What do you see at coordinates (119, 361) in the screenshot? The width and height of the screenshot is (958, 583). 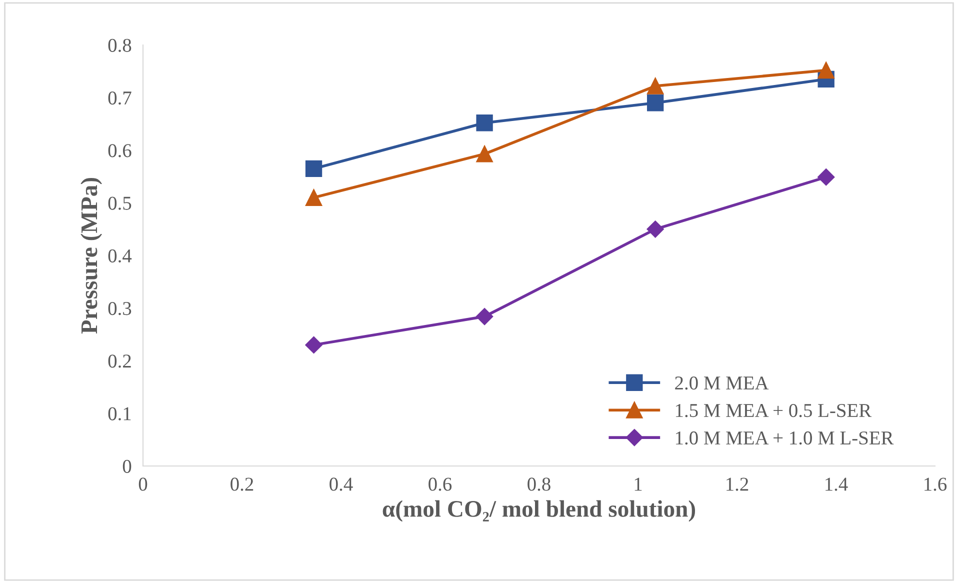 I see `y-tick-label: 0.2` at bounding box center [119, 361].